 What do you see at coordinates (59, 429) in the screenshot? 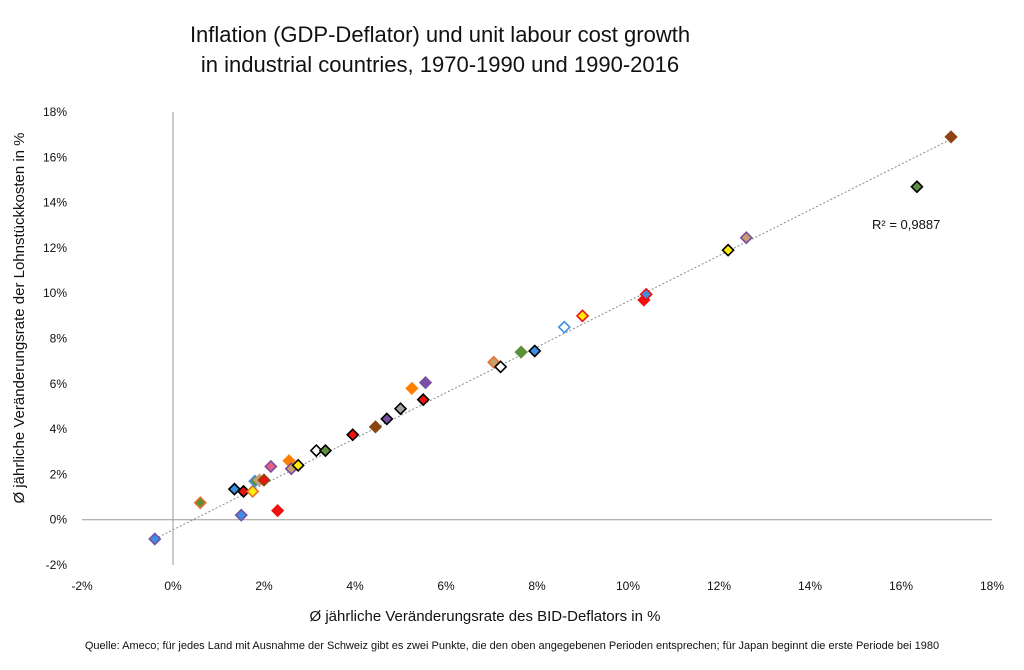
I see `y-tick-label: 4%` at bounding box center [59, 429].